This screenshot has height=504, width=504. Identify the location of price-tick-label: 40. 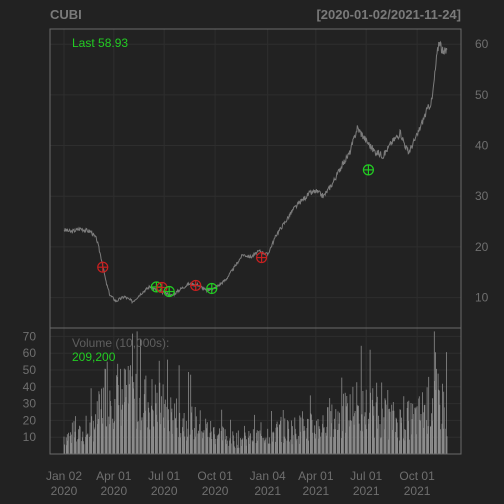
(482, 146).